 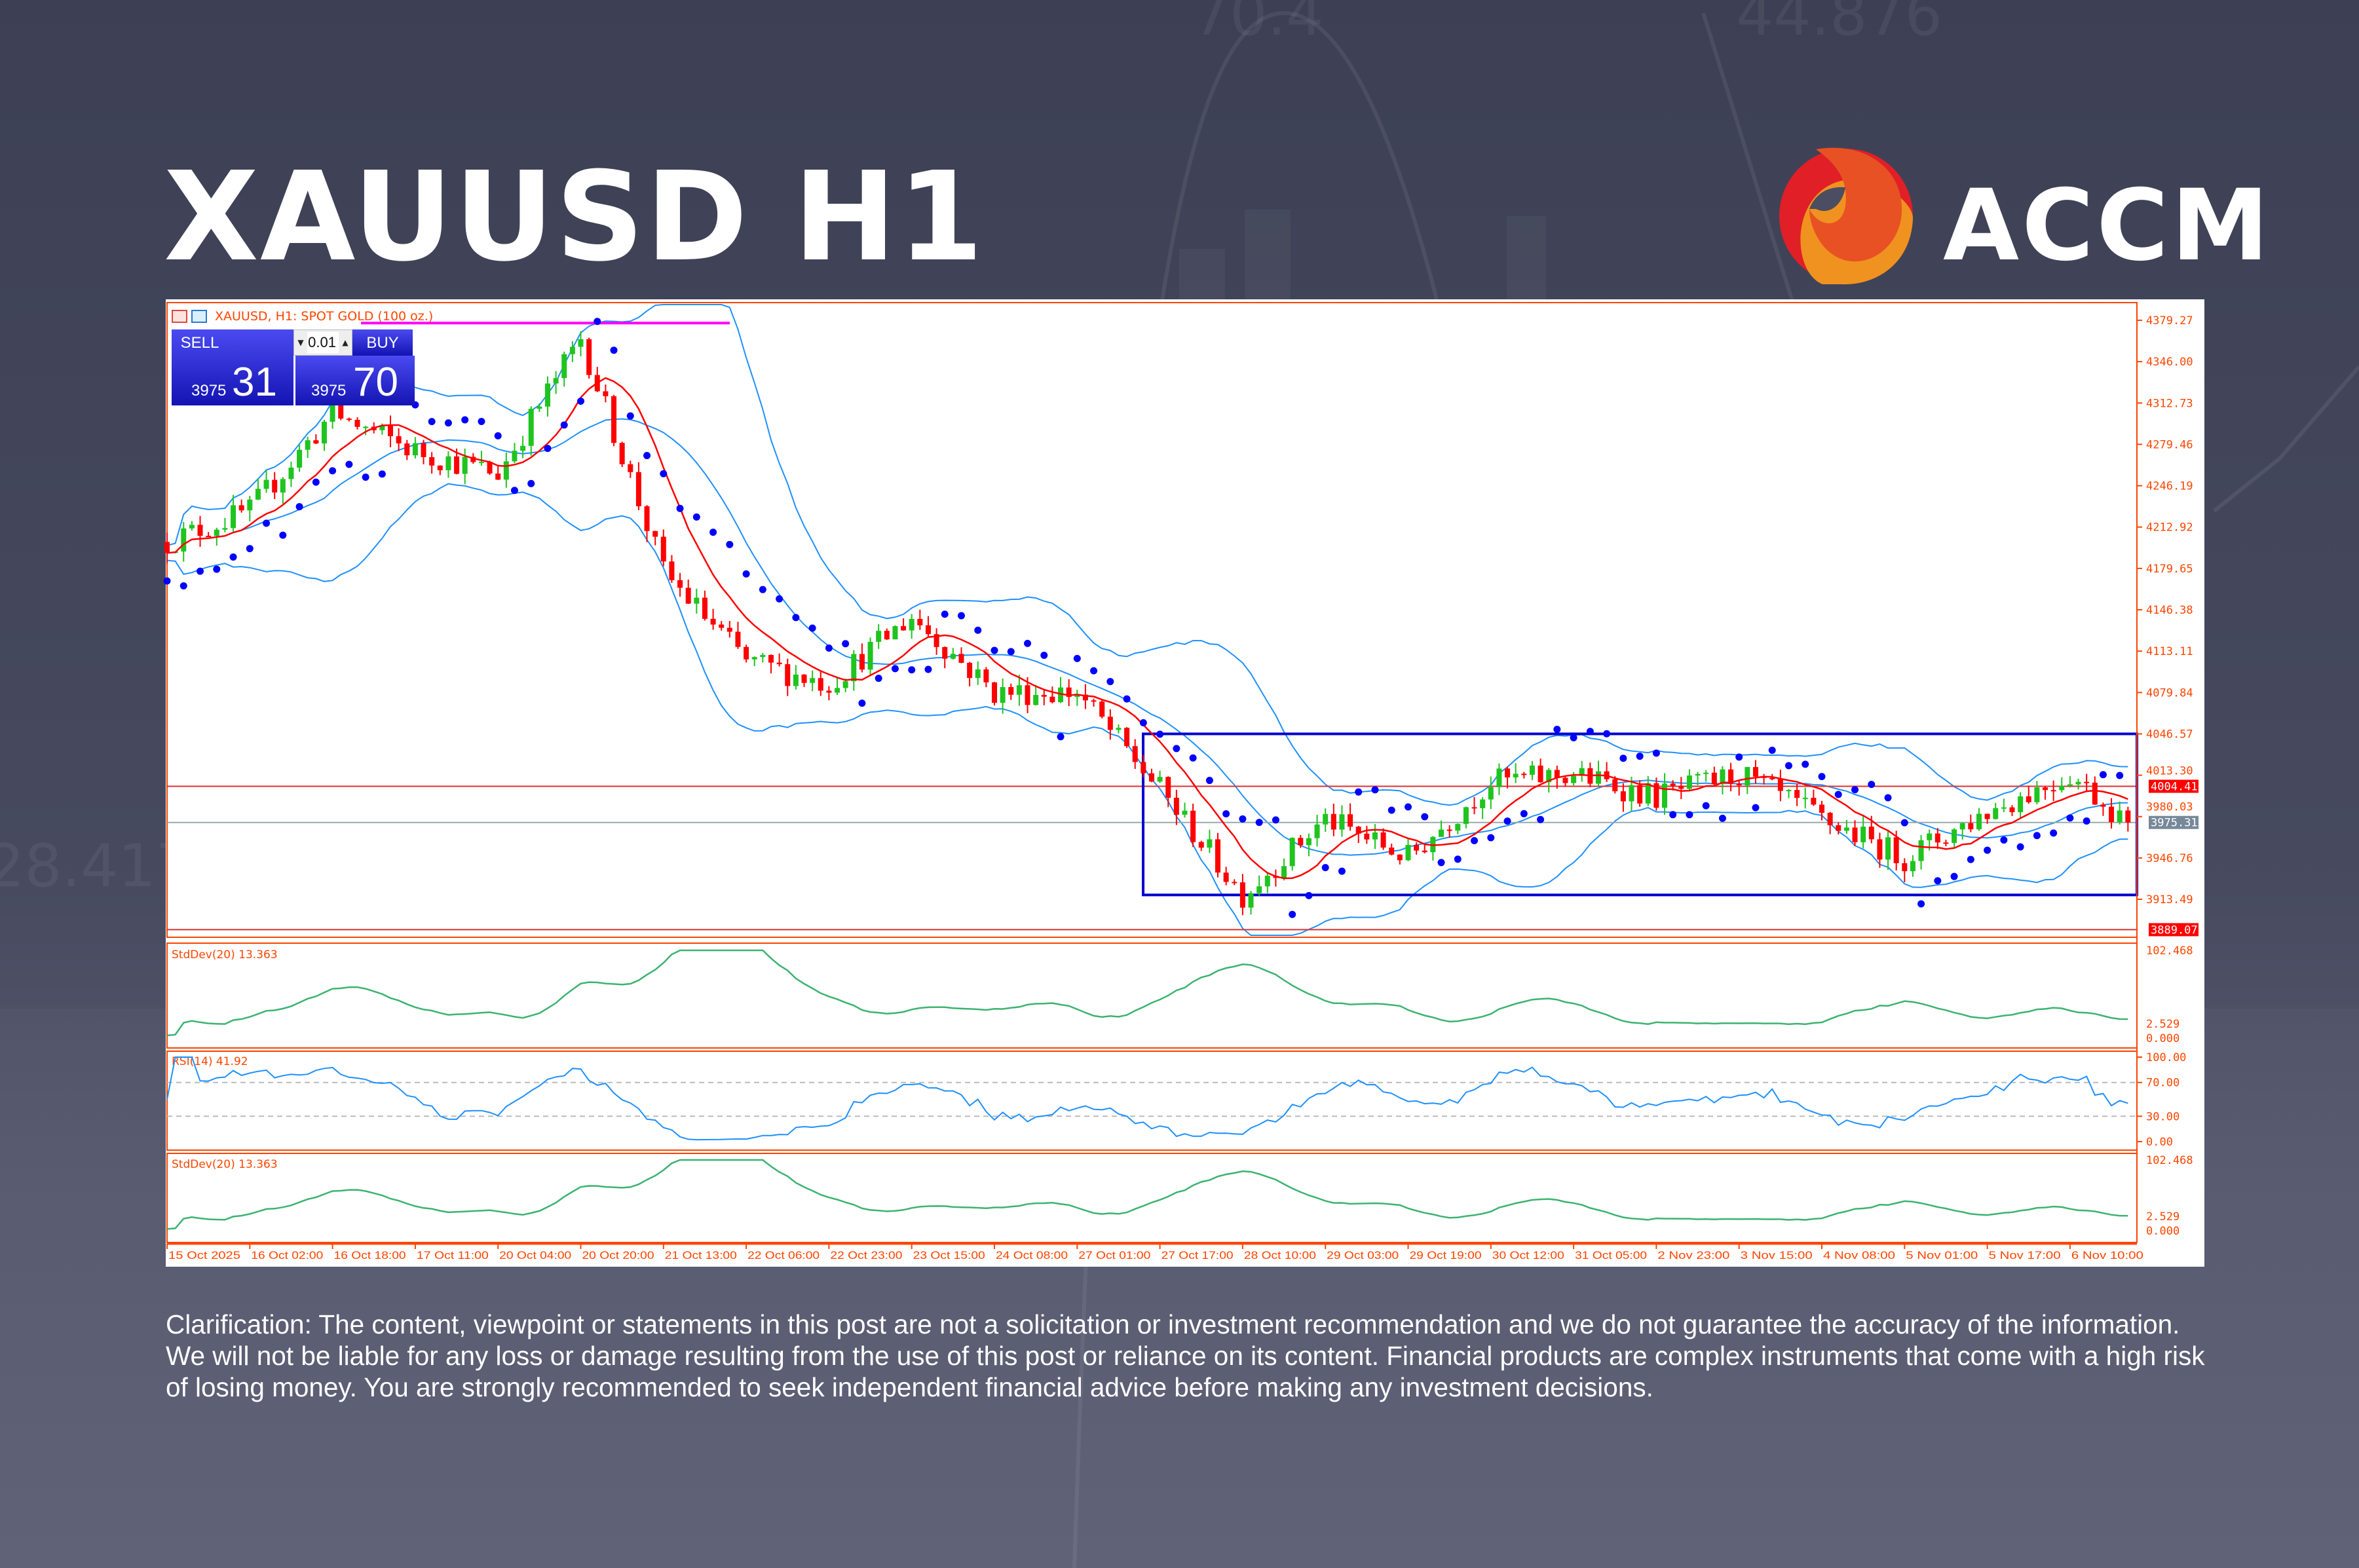 What do you see at coordinates (199, 316) in the screenshot?
I see `chart-icon` at bounding box center [199, 316].